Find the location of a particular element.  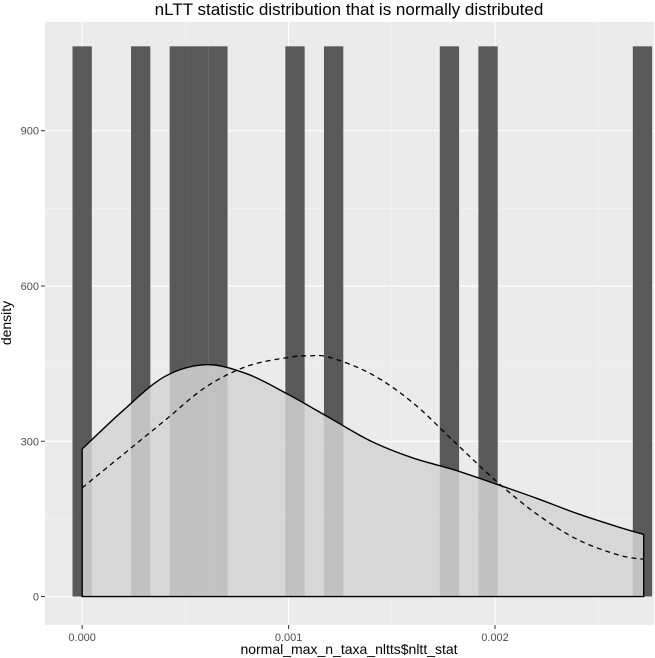

x-tick-label: 0.001 is located at coordinates (289, 638).